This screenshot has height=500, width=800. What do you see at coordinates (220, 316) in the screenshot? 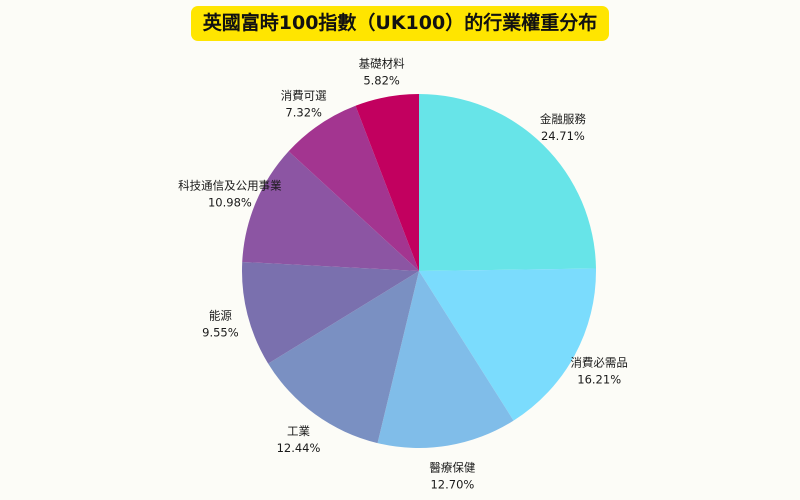
I see `slice-label: 能源` at bounding box center [220, 316].